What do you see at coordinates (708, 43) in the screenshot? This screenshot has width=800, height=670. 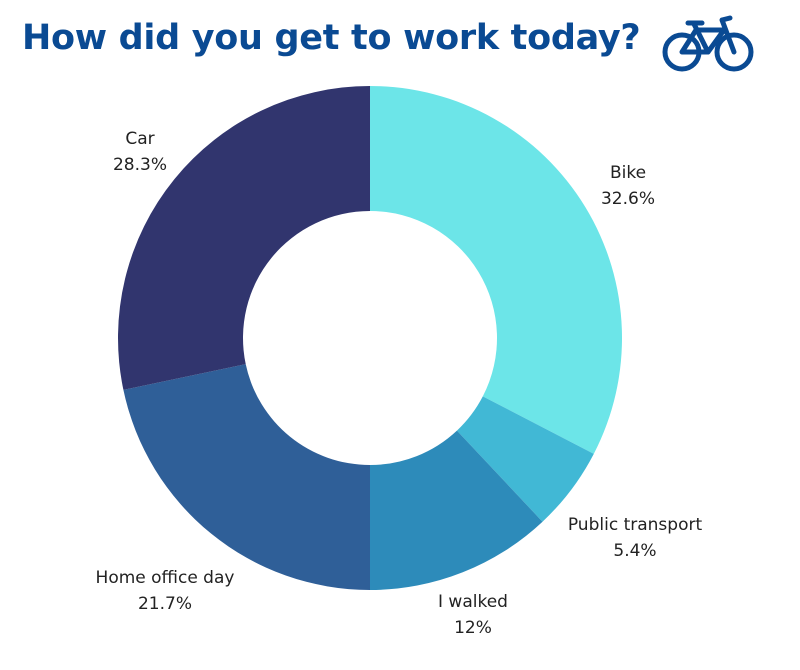 I see `bicycle-icon` at bounding box center [708, 43].